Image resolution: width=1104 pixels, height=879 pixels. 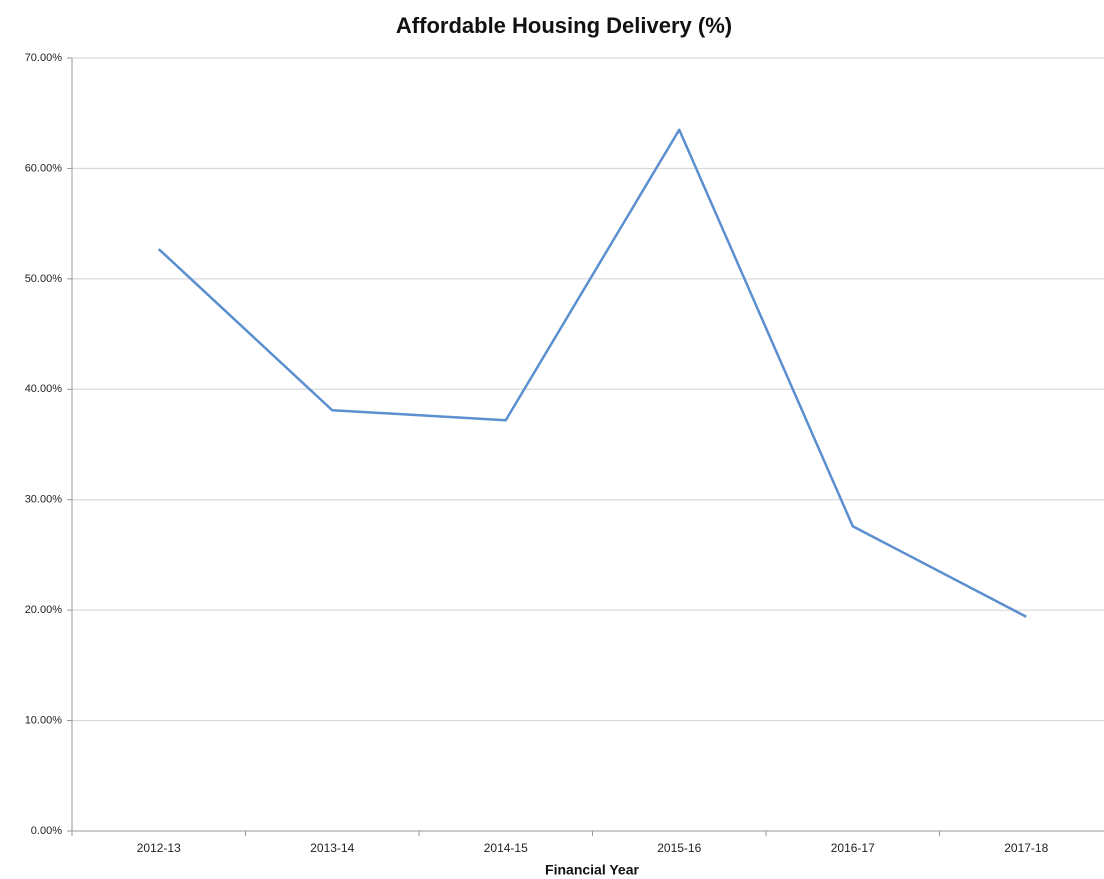 I want to click on y-tick-label: 70.00%, so click(x=44, y=58).